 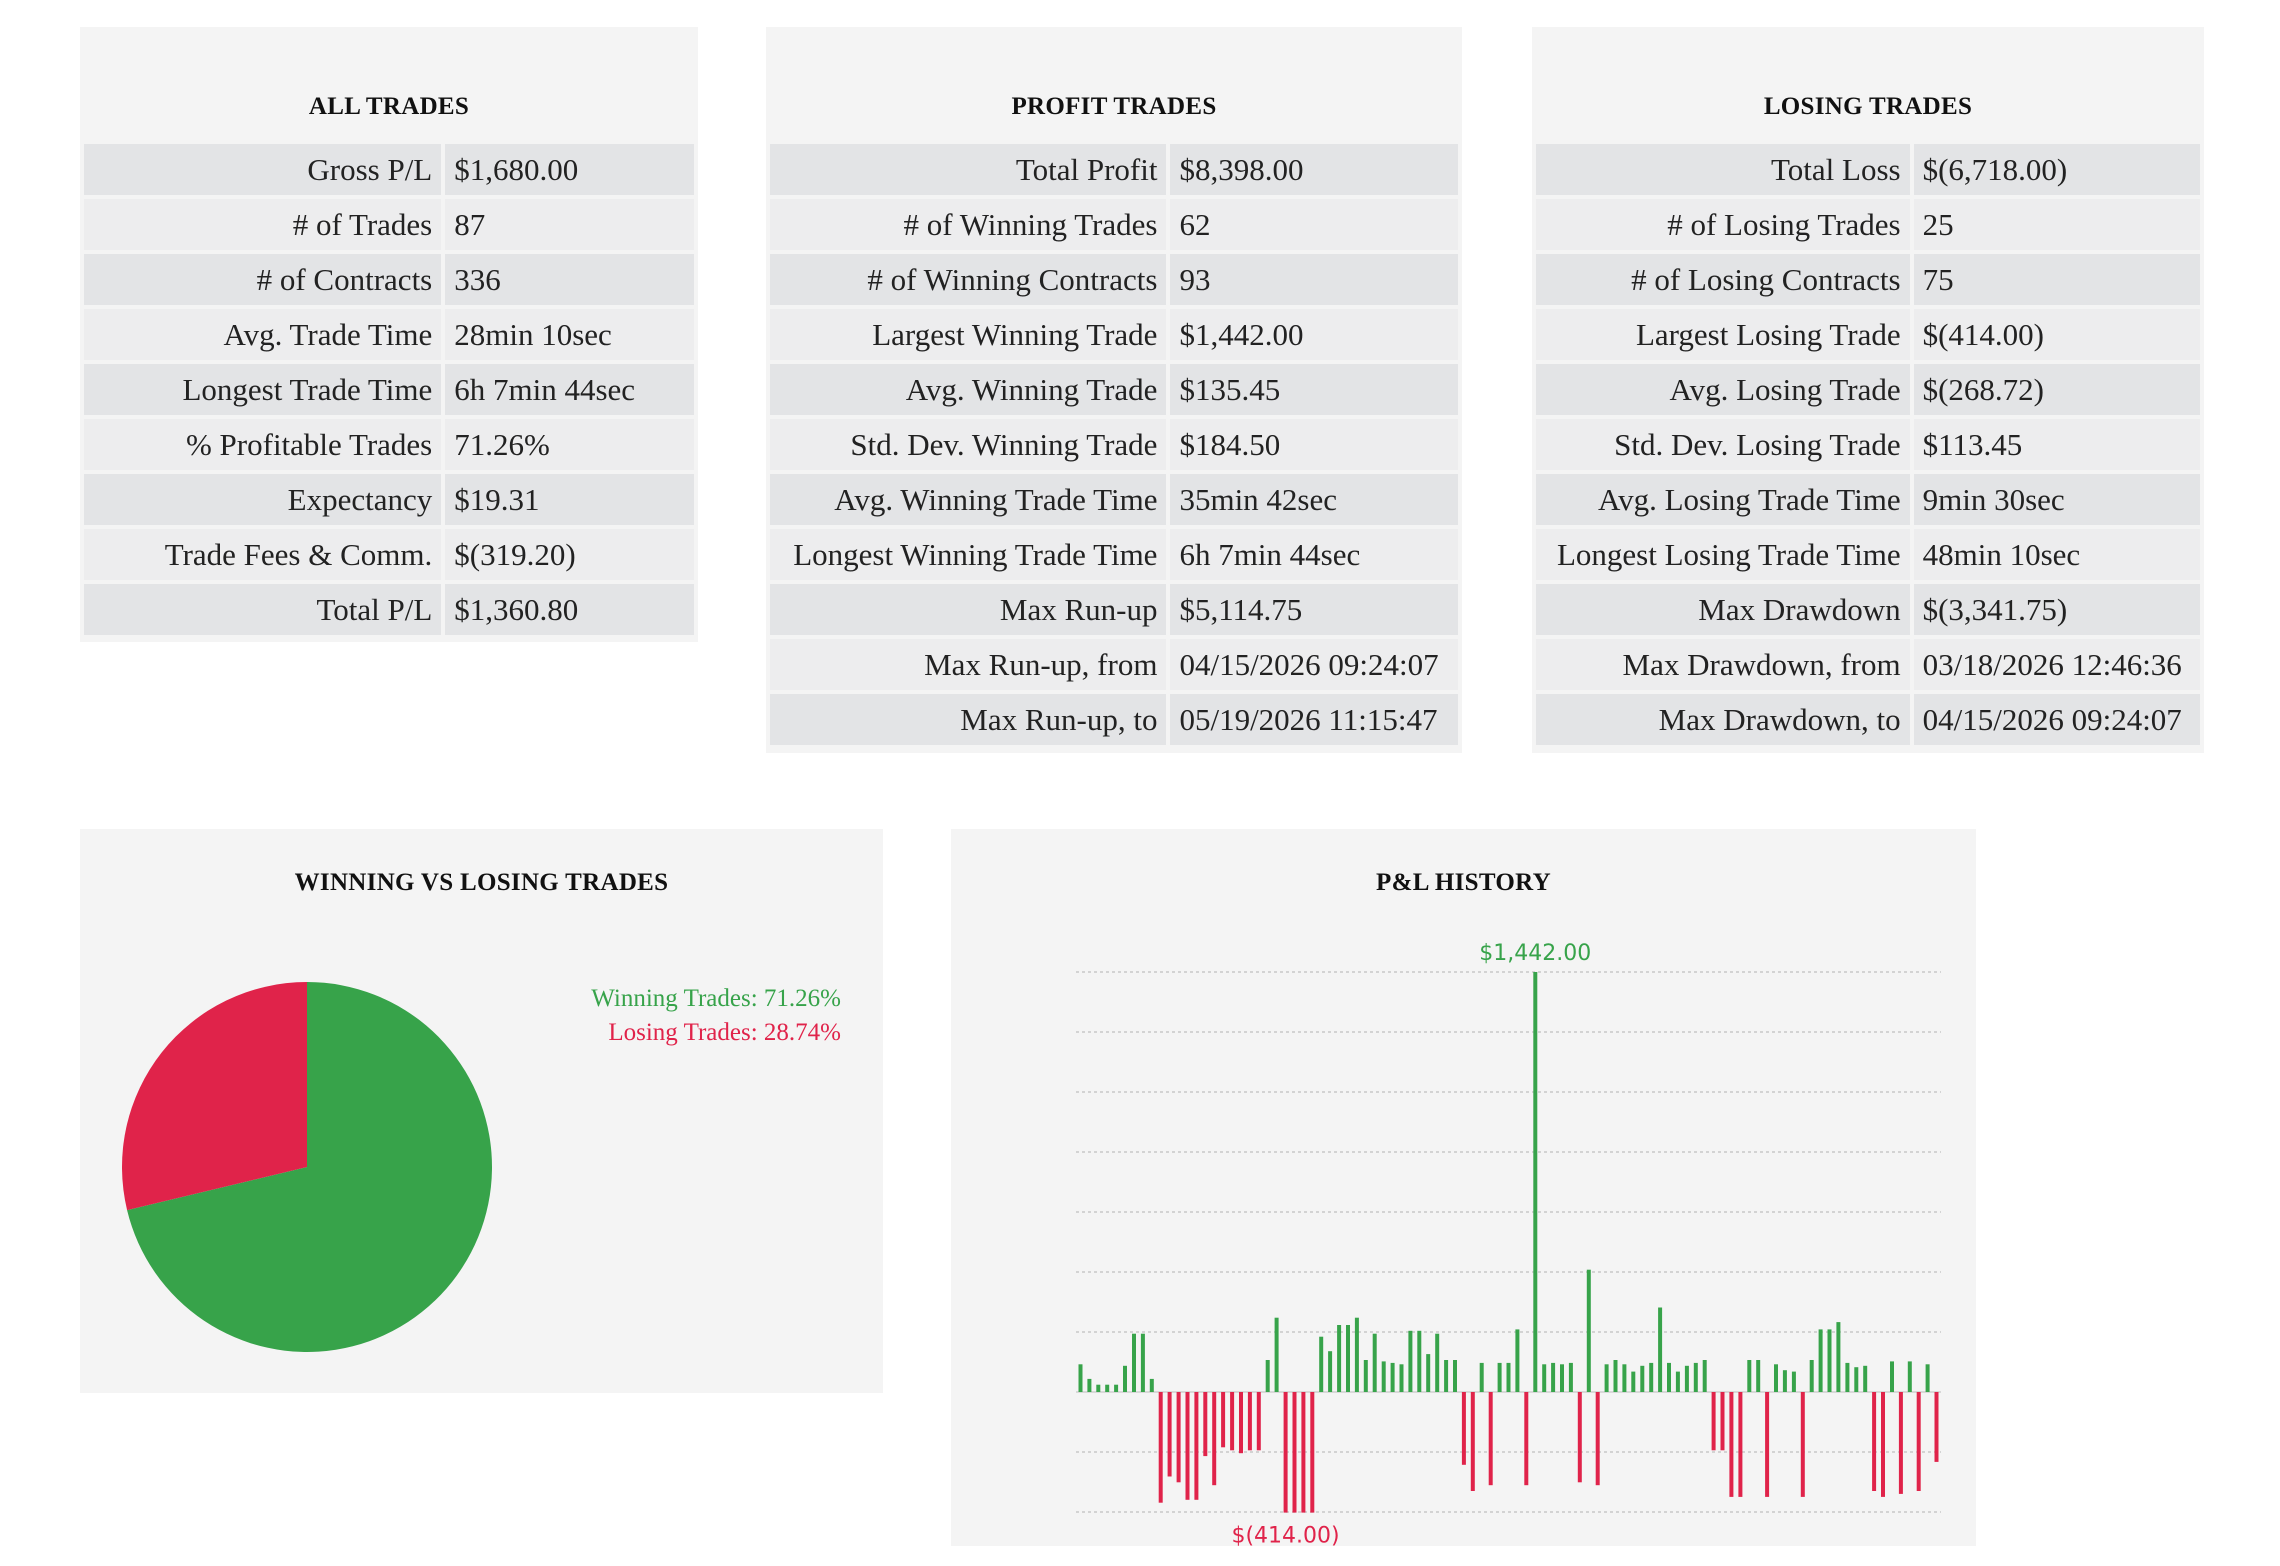 What do you see at coordinates (389, 499) in the screenshot?
I see `stat-row: Expectancy $19.31` at bounding box center [389, 499].